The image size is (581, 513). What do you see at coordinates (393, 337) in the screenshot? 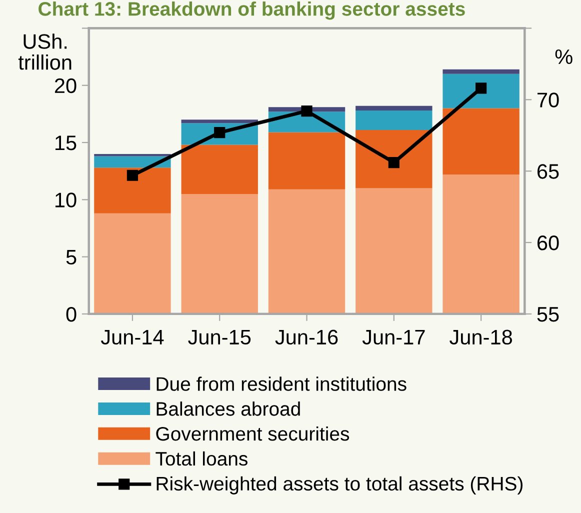
I see `x-tick-label: Jun-17` at bounding box center [393, 337].